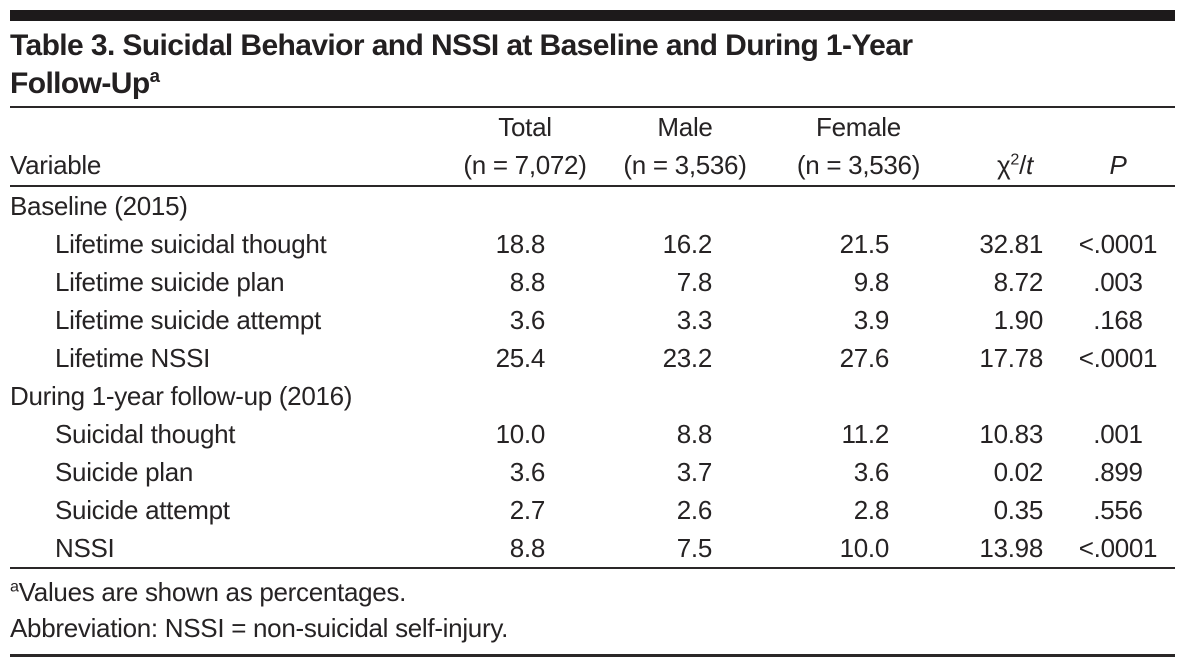 This screenshot has height=672, width=1186. I want to click on rule-above-footnotes, so click(592, 568).